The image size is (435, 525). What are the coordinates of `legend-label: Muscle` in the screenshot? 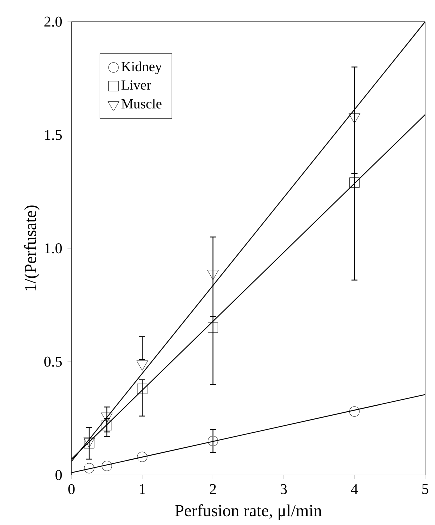 It's located at (142, 103).